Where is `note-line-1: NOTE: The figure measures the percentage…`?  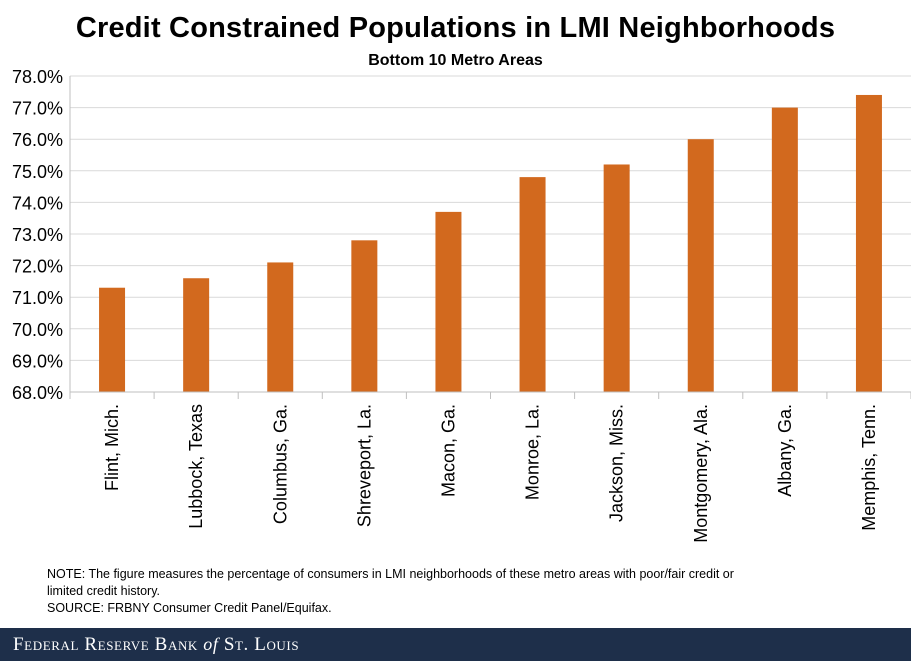
note-line-1: NOTE: The figure measures the percentage… is located at coordinates (390, 574).